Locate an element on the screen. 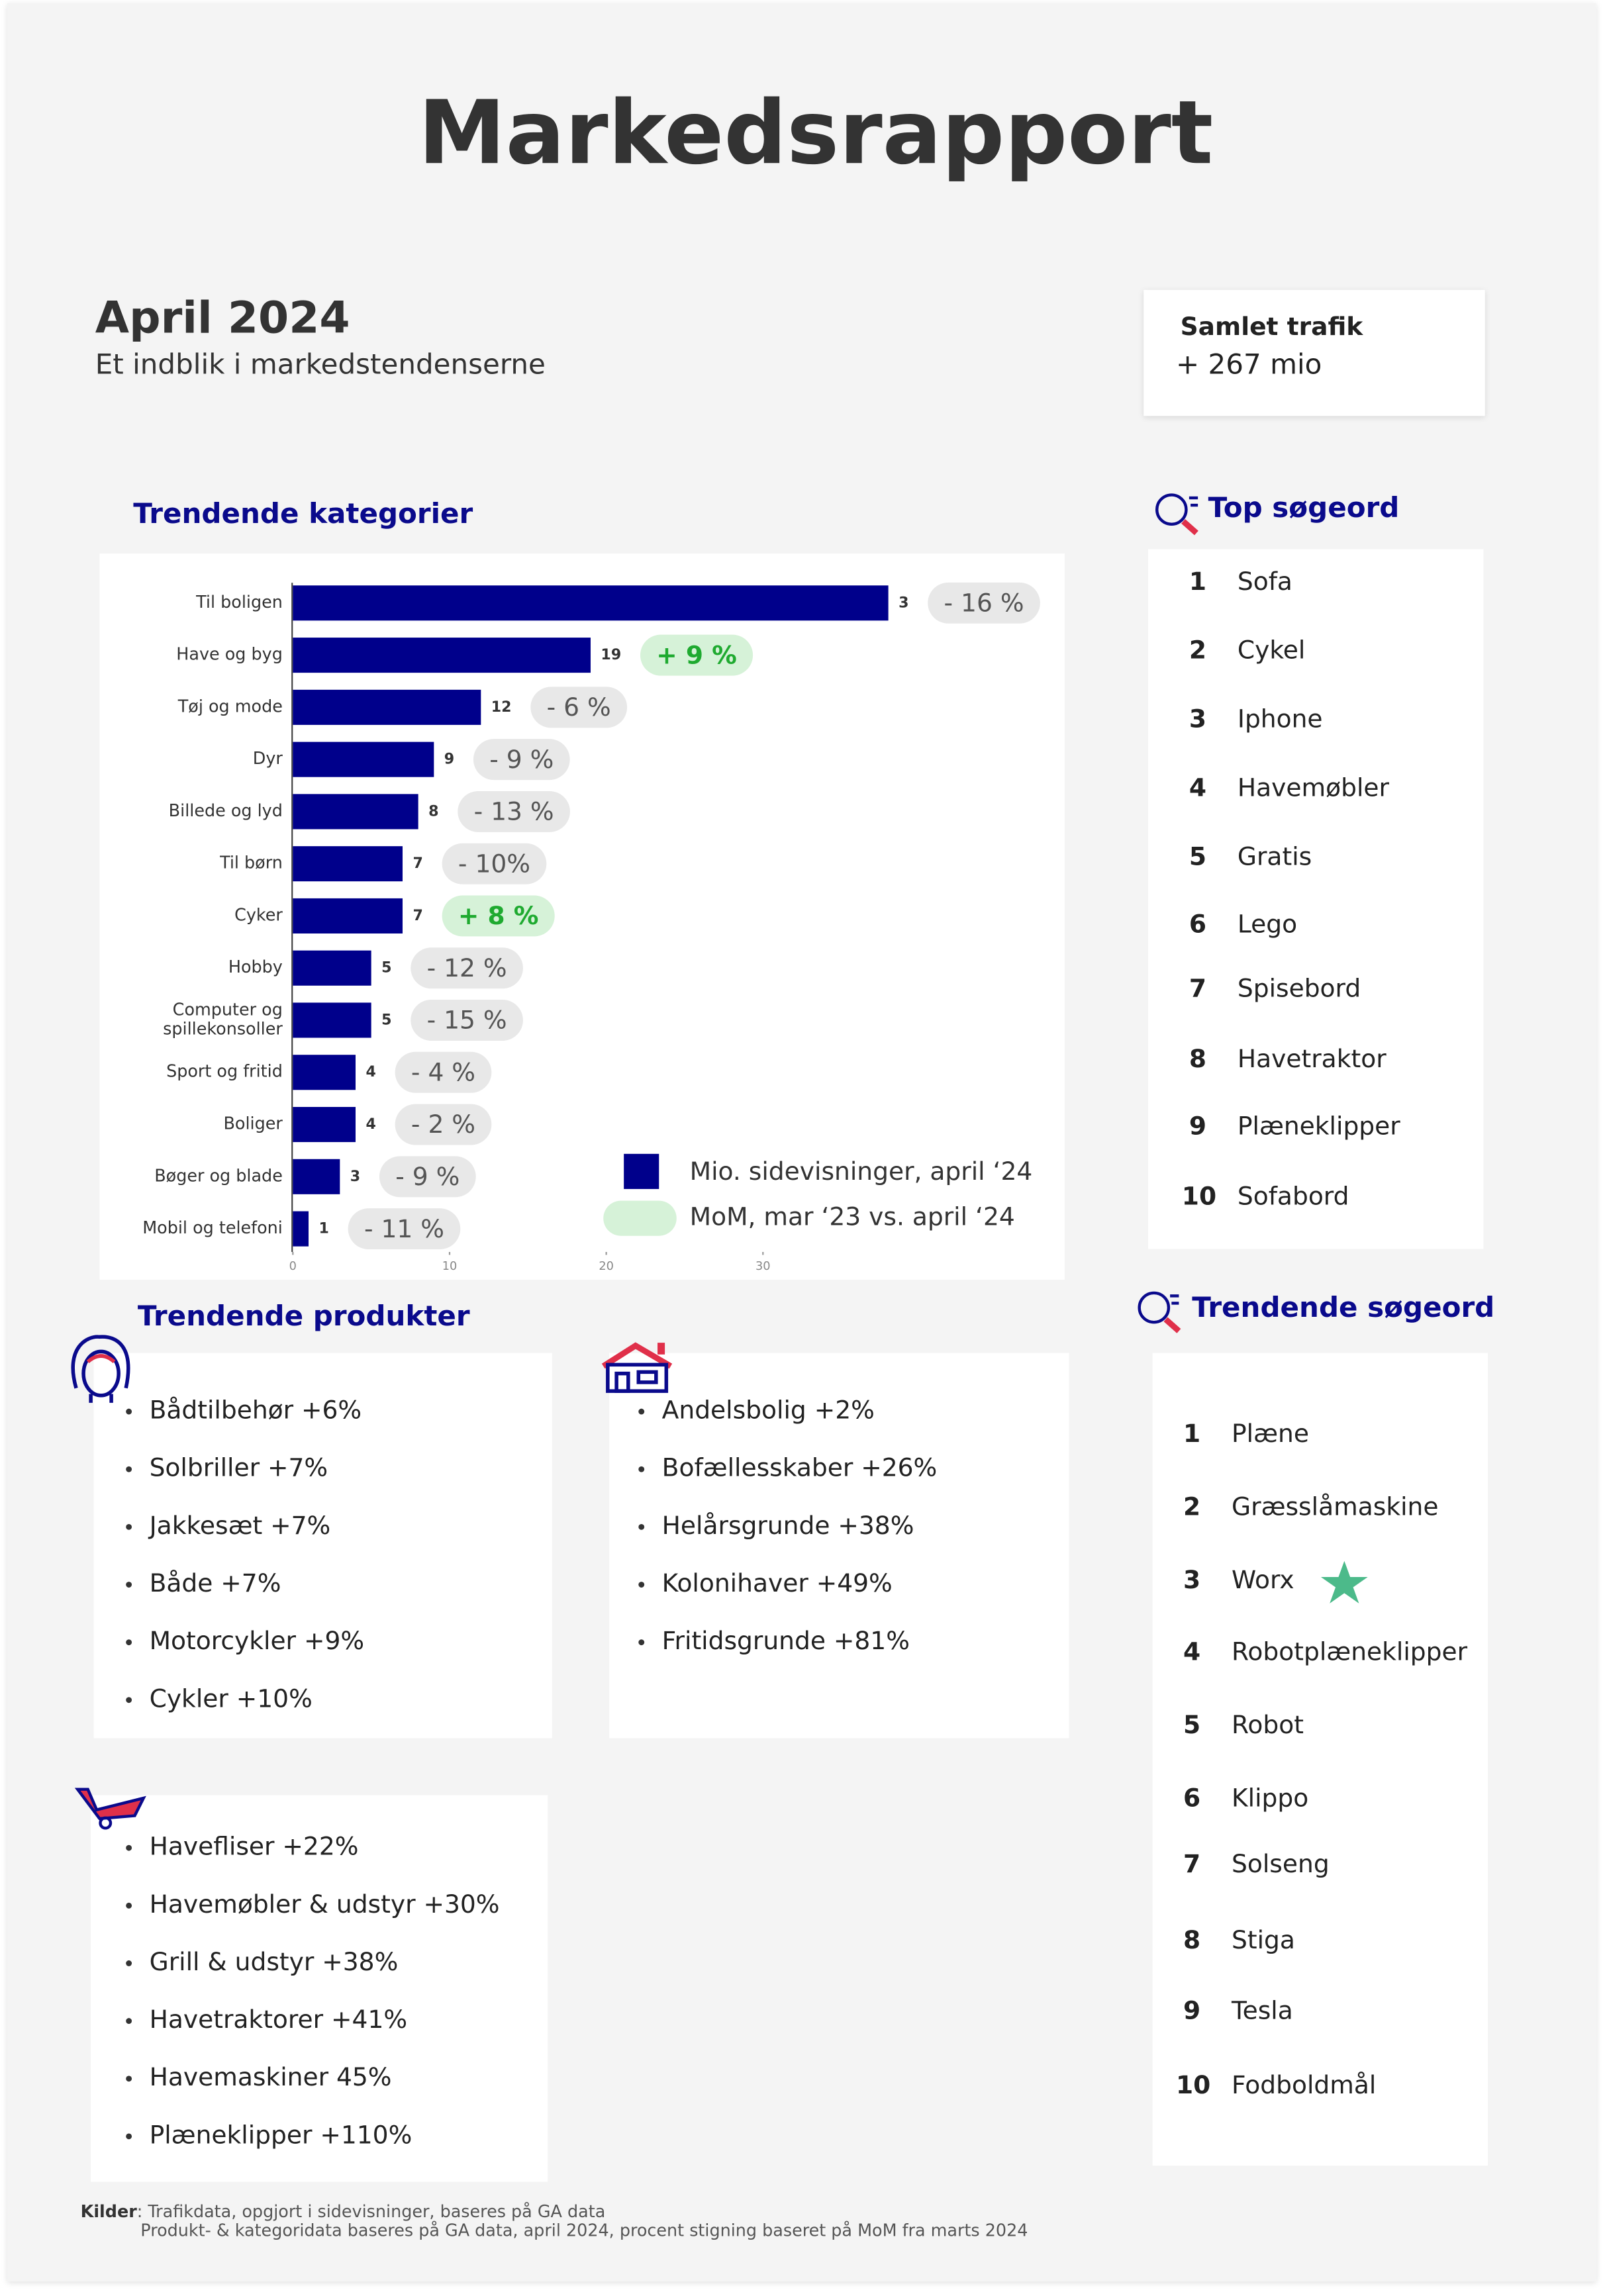 This screenshot has width=1605, height=2296. star-icon is located at coordinates (1344, 1581).